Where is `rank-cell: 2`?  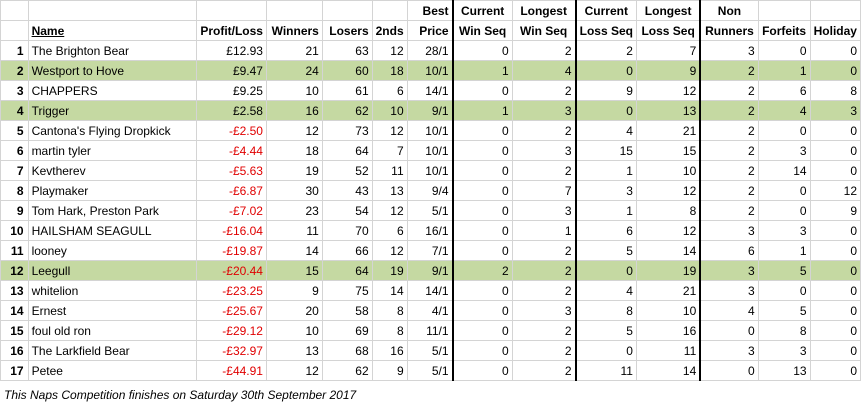
rank-cell: 2 is located at coordinates (14, 70).